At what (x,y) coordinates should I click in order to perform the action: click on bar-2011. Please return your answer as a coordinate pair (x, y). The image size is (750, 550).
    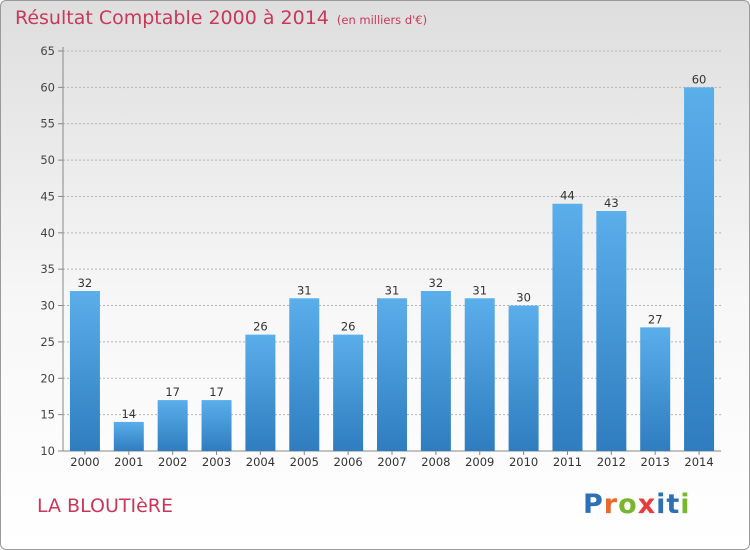
    Looking at the image, I should click on (567, 327).